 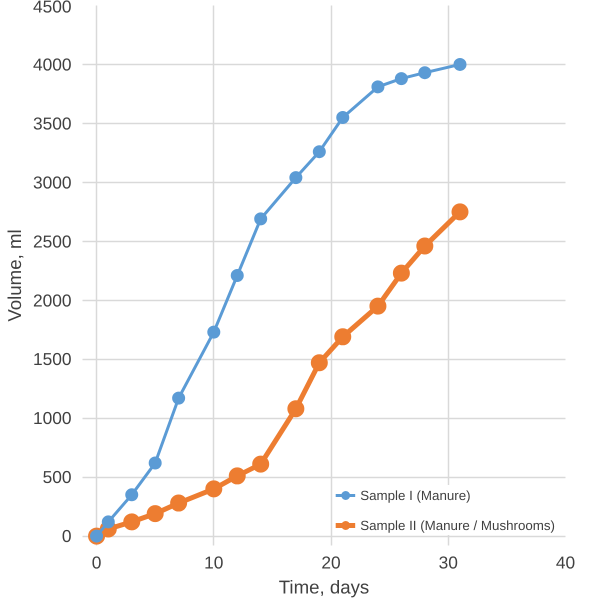 I want to click on y-tick-label: 1500, so click(x=52, y=359).